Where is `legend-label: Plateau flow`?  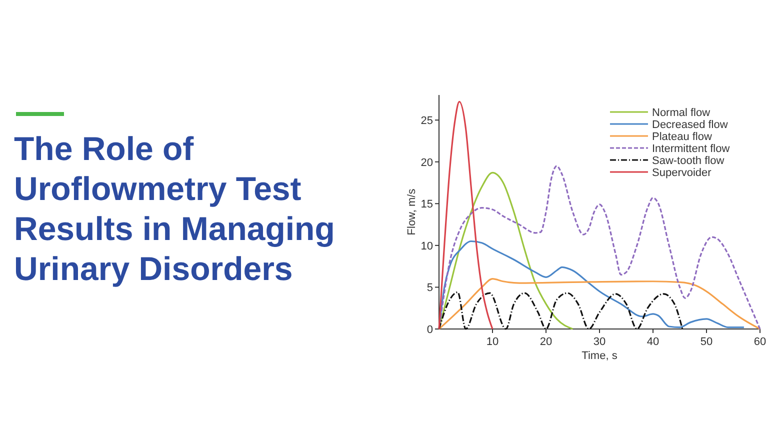
legend-label: Plateau flow is located at coordinates (682, 137).